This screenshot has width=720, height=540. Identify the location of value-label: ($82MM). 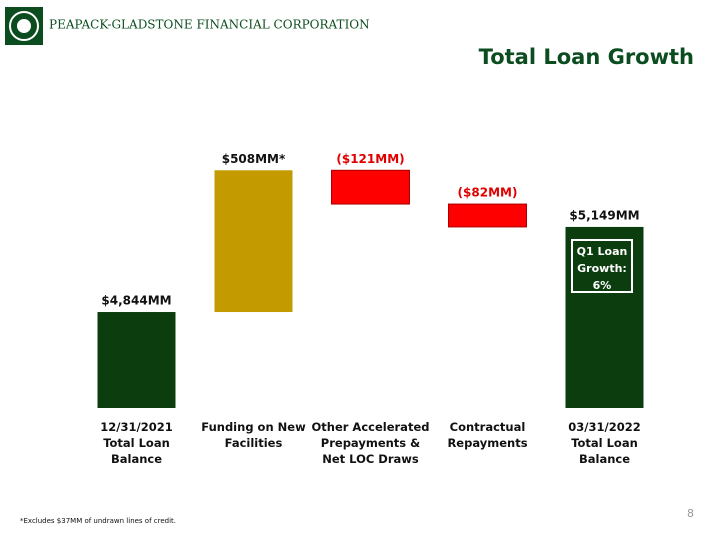
(488, 193).